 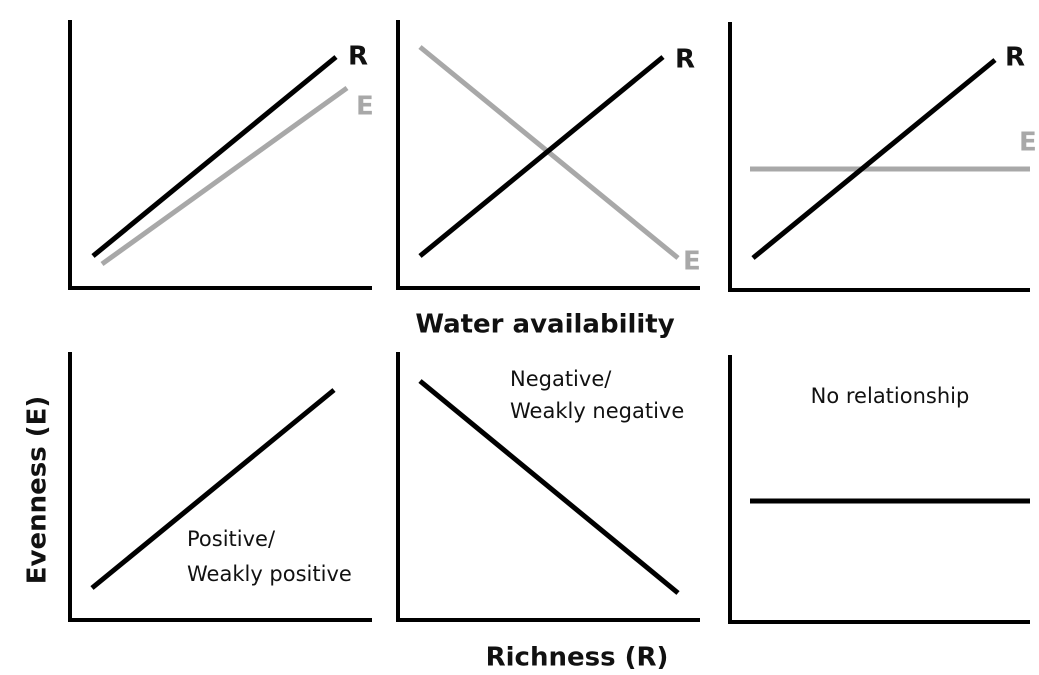 I want to click on y-axis-label: Evenness (E), so click(x=38, y=490).